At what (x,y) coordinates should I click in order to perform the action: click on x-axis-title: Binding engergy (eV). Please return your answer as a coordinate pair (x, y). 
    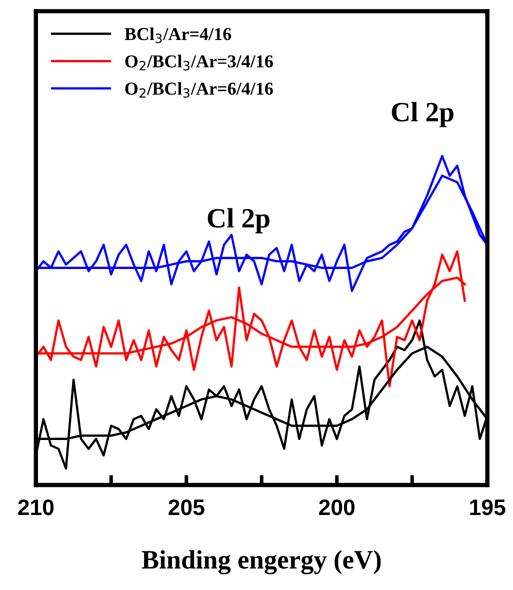
    Looking at the image, I should click on (261, 562).